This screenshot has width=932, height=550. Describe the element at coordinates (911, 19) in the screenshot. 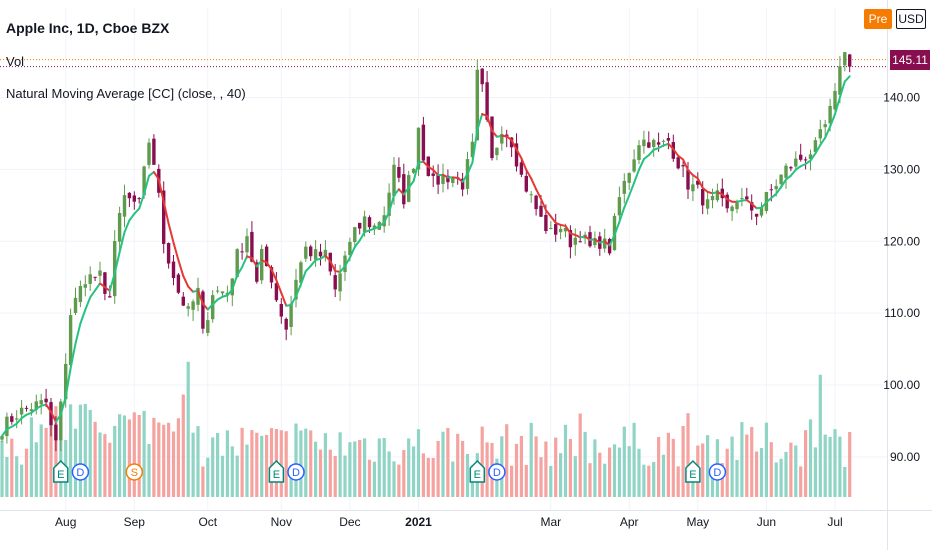

I see `currency-button: USD` at that location.